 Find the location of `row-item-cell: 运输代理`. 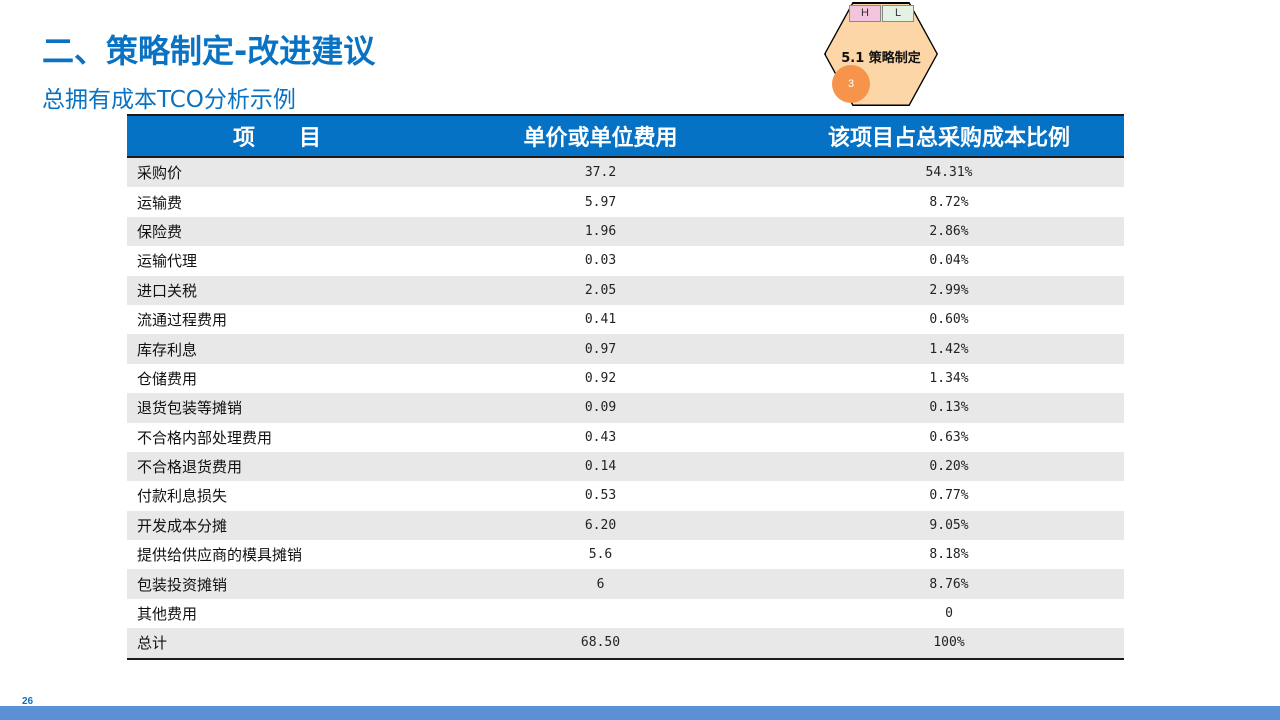

row-item-cell: 运输代理 is located at coordinates (277, 261).